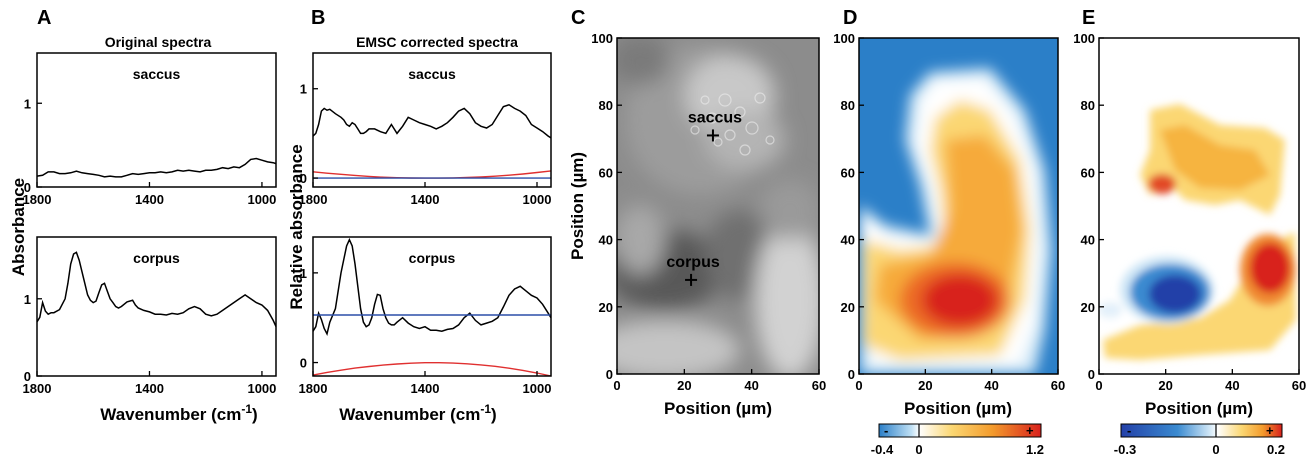  I want to click on marker-label-corpus: corpus, so click(692, 262).